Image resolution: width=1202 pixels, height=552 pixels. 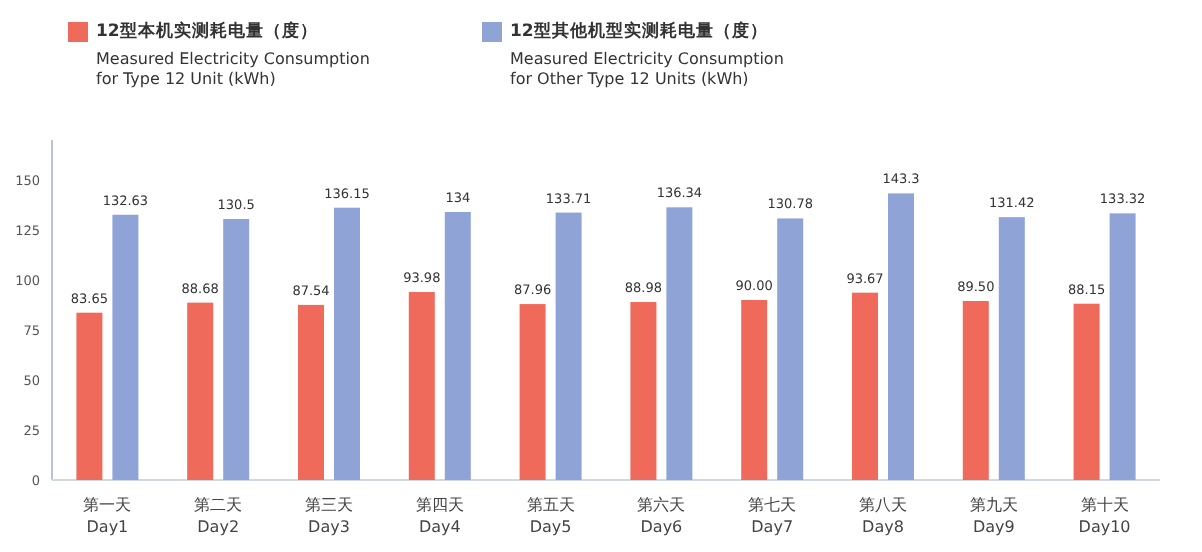 What do you see at coordinates (439, 516) in the screenshot?
I see `x-tick-label: 第四天 Day4` at bounding box center [439, 516].